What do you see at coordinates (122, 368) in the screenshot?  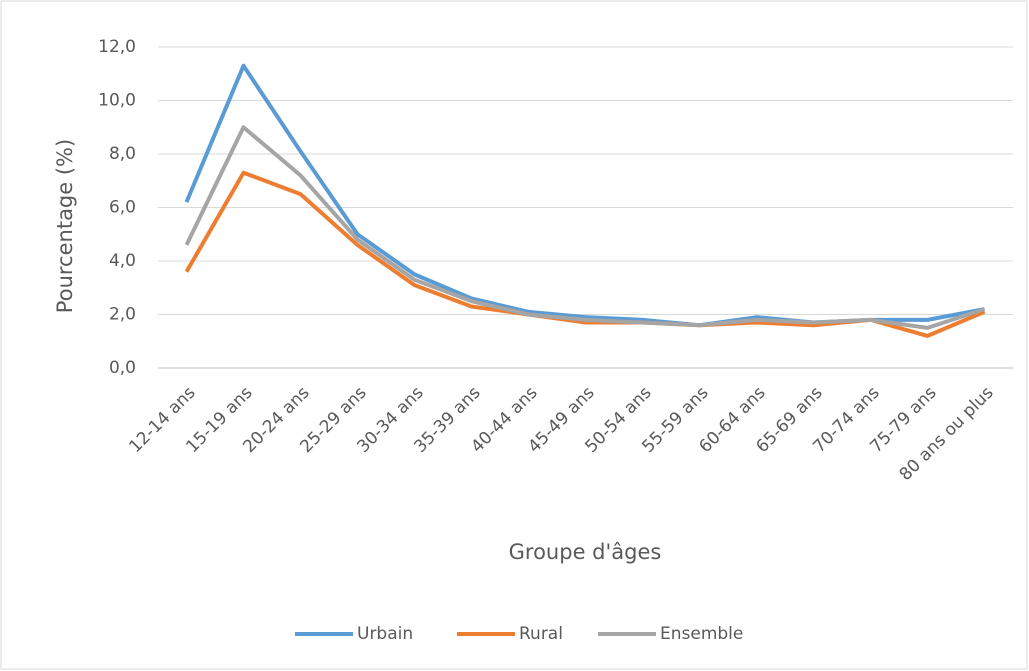 I see `y-tick-label: 0,0` at bounding box center [122, 368].